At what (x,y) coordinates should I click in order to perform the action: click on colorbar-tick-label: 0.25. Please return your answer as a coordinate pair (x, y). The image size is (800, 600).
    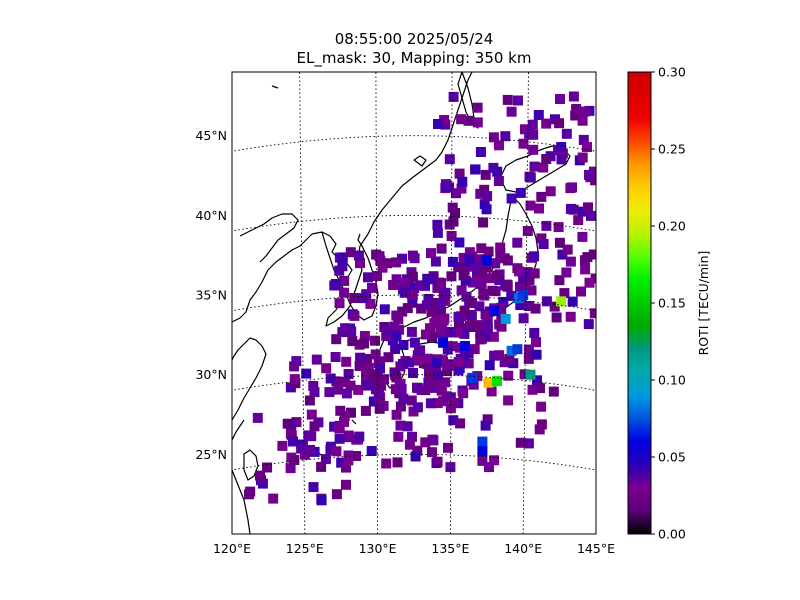
    Looking at the image, I should click on (672, 149).